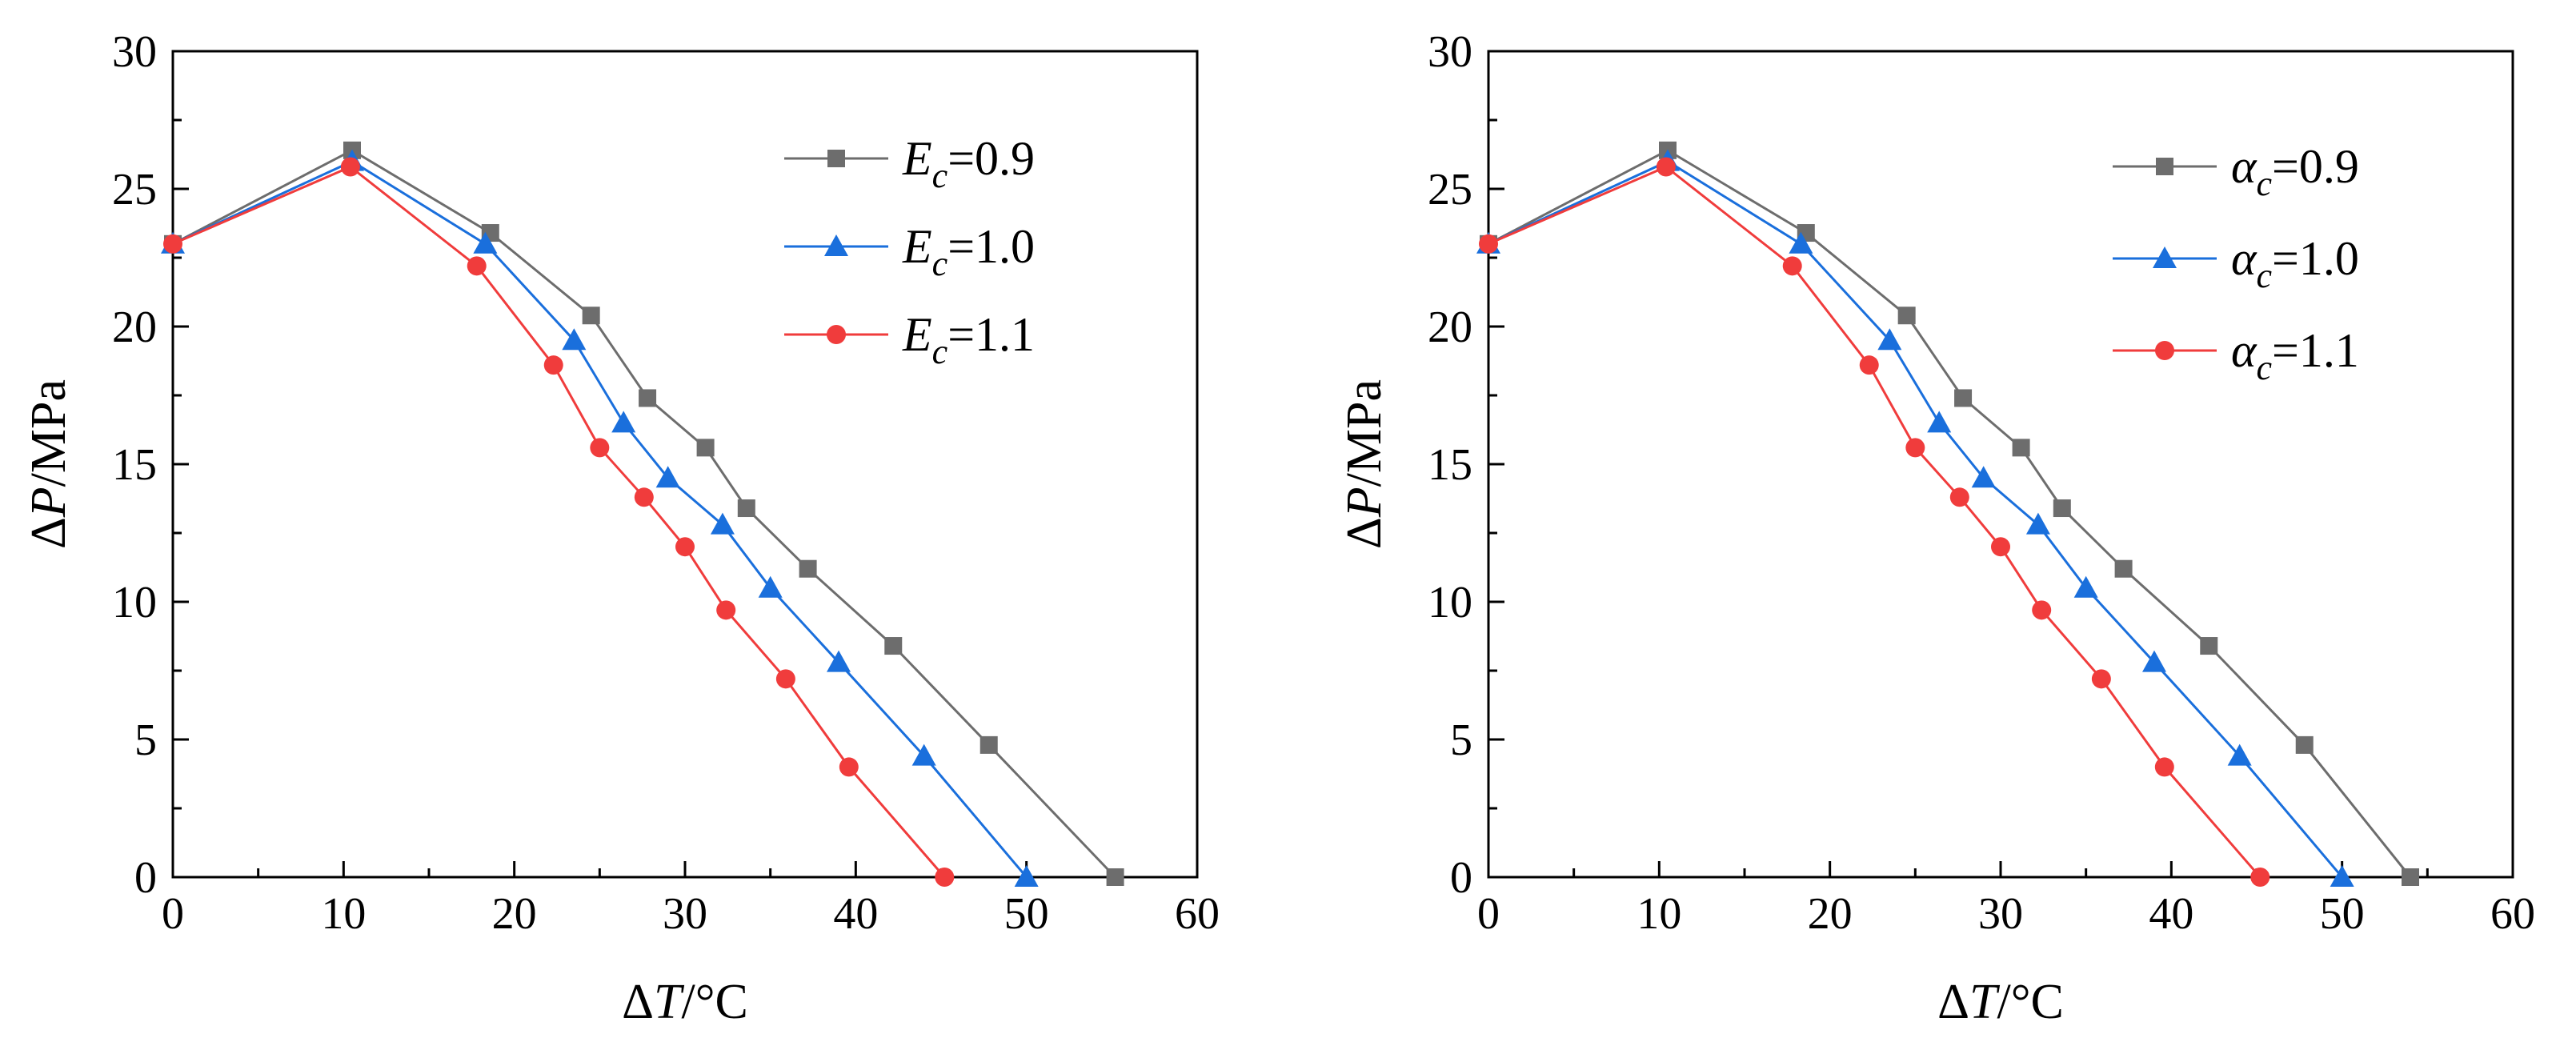 The height and width of the screenshot is (1054, 2576). Describe the element at coordinates (685, 1002) in the screenshot. I see `x-axis-label: ΔT/°C` at that location.